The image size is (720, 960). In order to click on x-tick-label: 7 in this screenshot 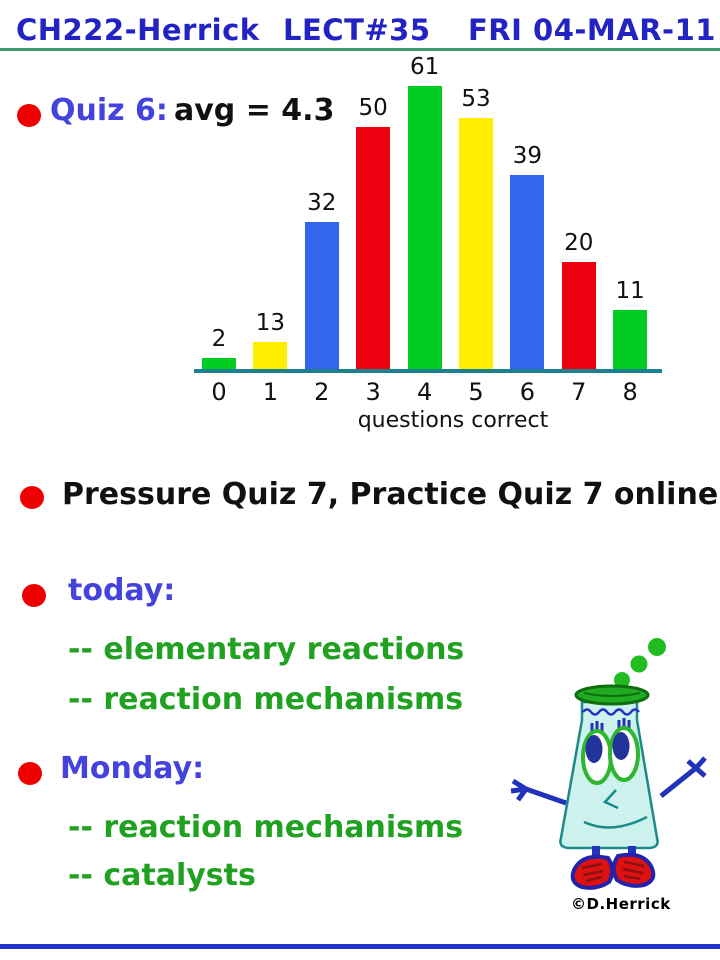, I will do `click(579, 392)`.